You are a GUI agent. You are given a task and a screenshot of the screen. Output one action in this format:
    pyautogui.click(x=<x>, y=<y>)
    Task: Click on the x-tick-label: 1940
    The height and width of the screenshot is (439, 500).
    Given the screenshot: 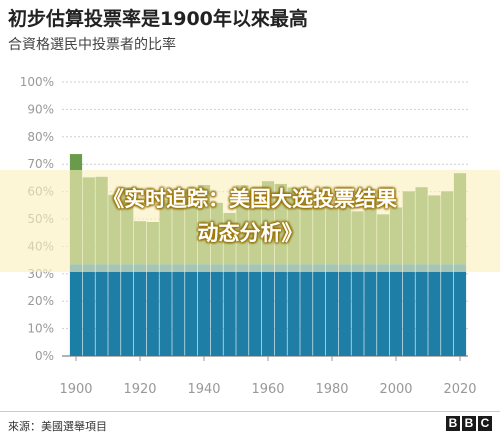 What is the action you would take?
    pyautogui.click(x=203, y=389)
    